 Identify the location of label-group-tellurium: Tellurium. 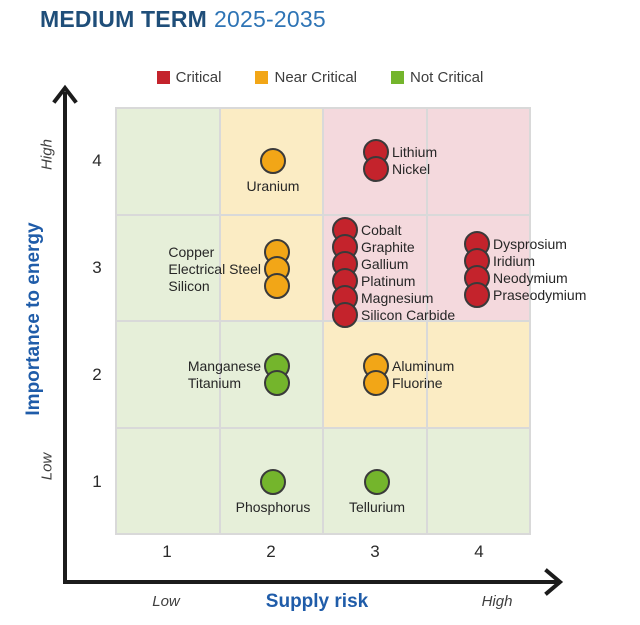
(377, 506).